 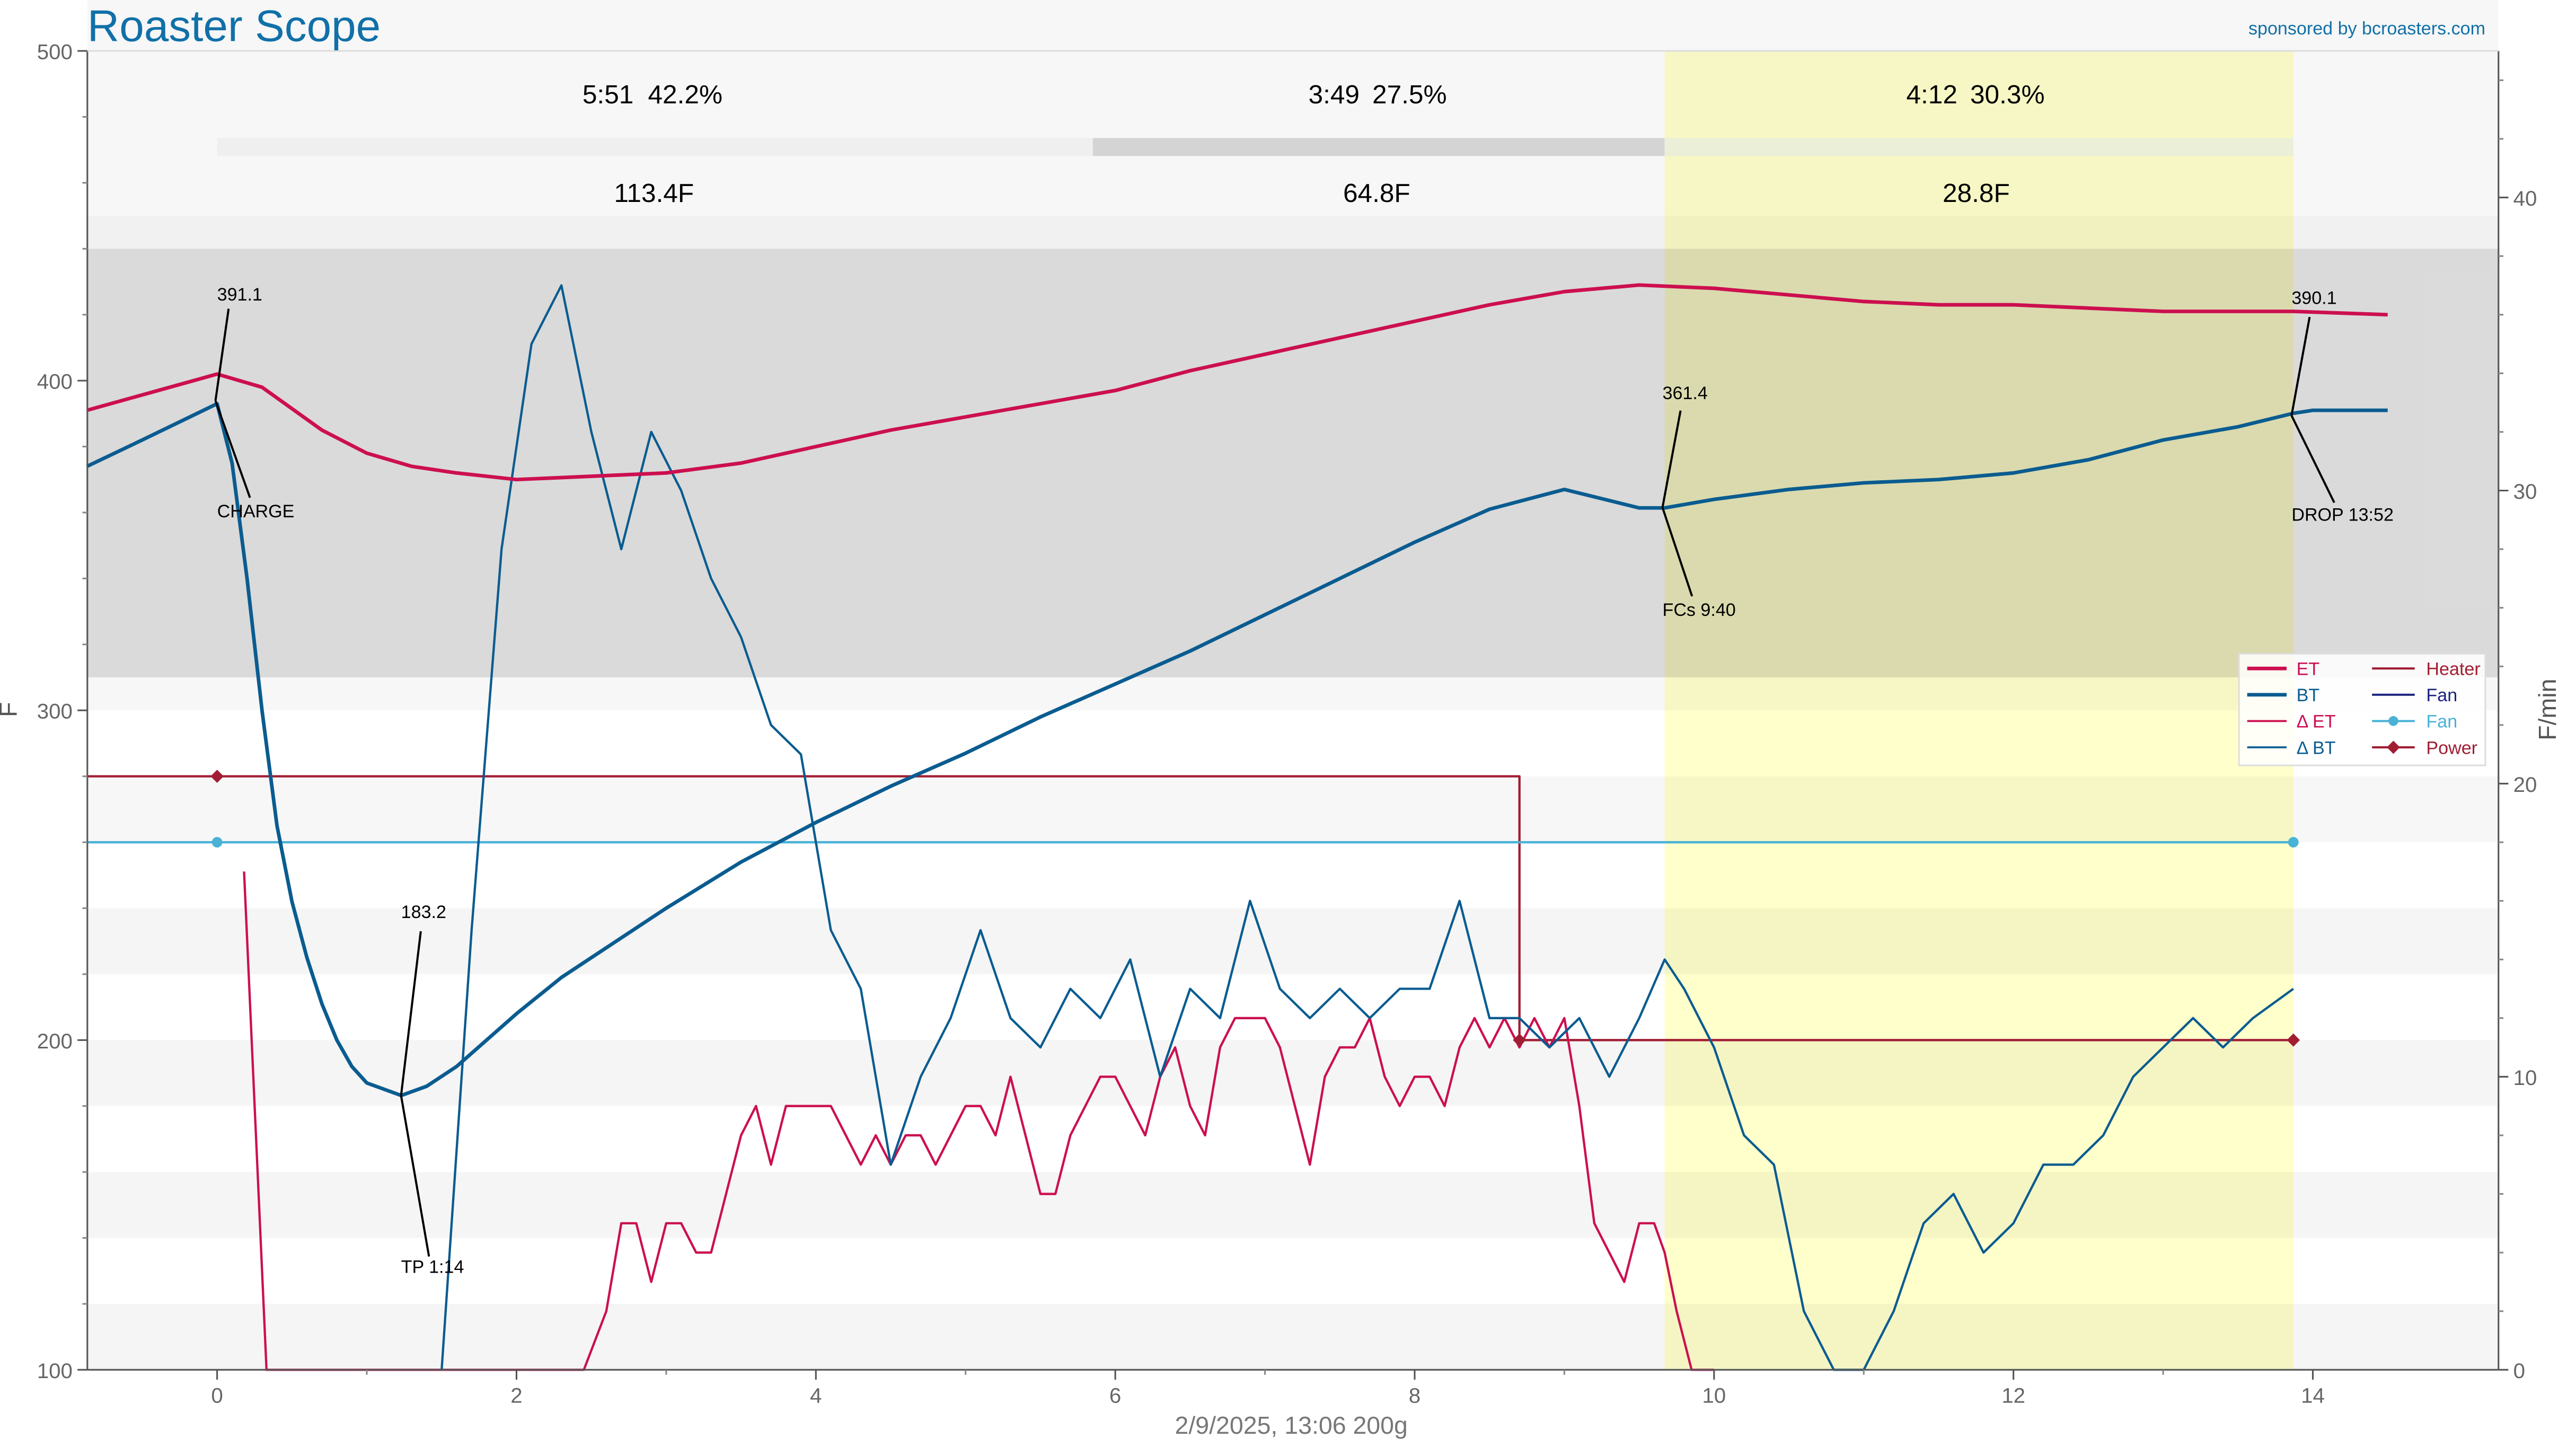 What do you see at coordinates (2451, 748) in the screenshot?
I see `legend-power-label: Power` at bounding box center [2451, 748].